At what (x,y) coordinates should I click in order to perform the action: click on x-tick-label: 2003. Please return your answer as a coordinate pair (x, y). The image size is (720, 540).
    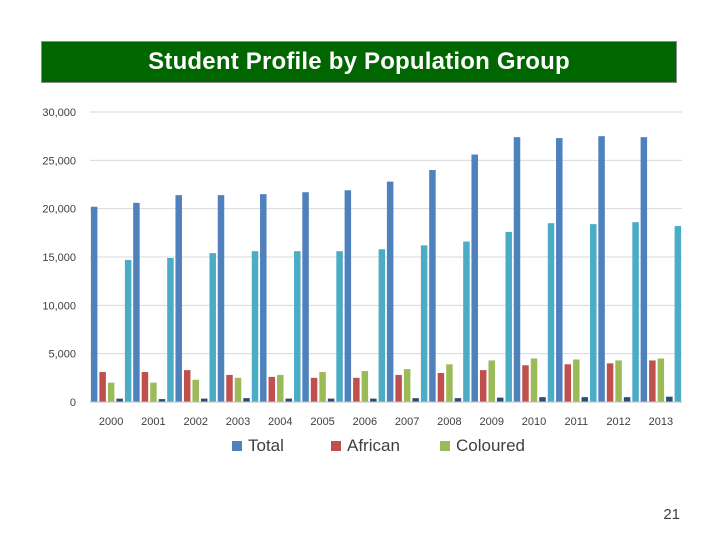
    Looking at the image, I should click on (238, 422).